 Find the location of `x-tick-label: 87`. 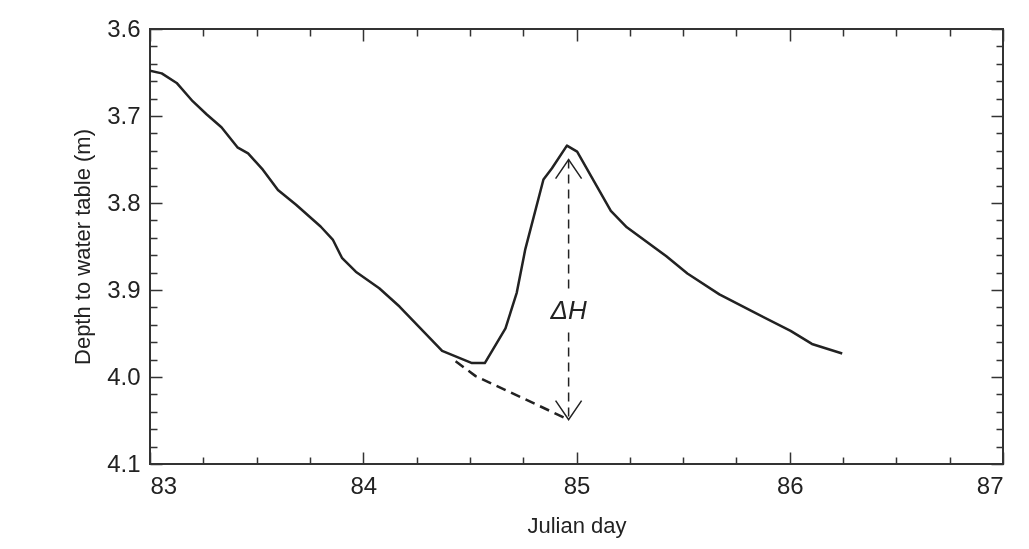

x-tick-label: 87 is located at coordinates (990, 485).